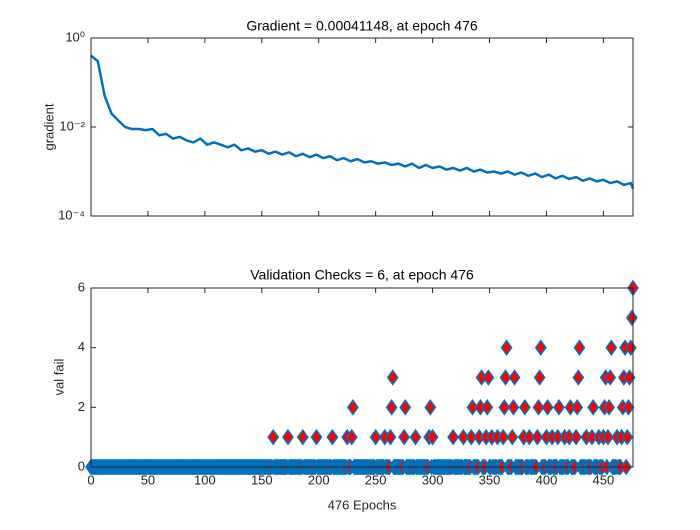  What do you see at coordinates (433, 479) in the screenshot?
I see `x-tick-label: 300` at bounding box center [433, 479].